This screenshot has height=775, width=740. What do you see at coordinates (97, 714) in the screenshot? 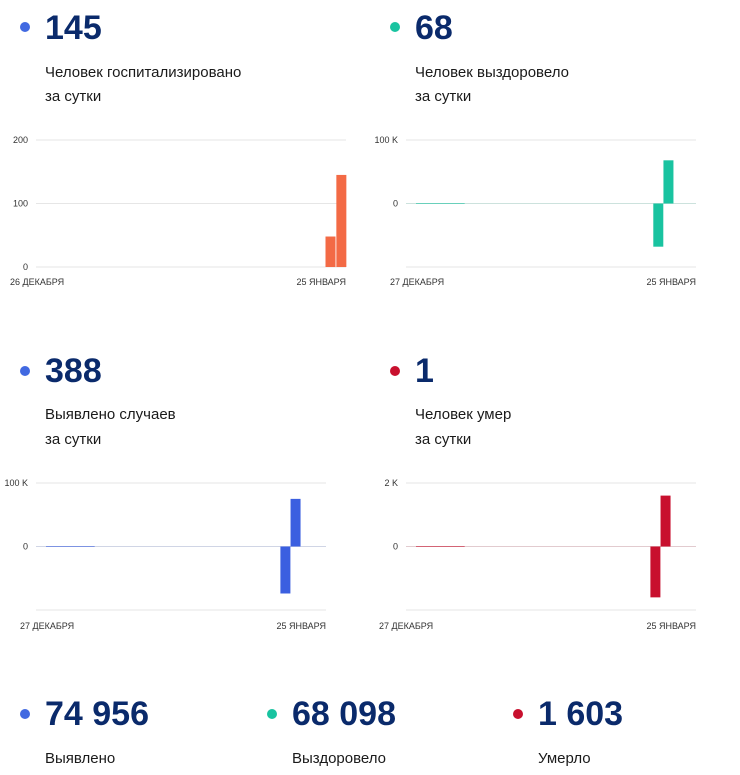
I see `total-detected-value: 74 956` at bounding box center [97, 714].